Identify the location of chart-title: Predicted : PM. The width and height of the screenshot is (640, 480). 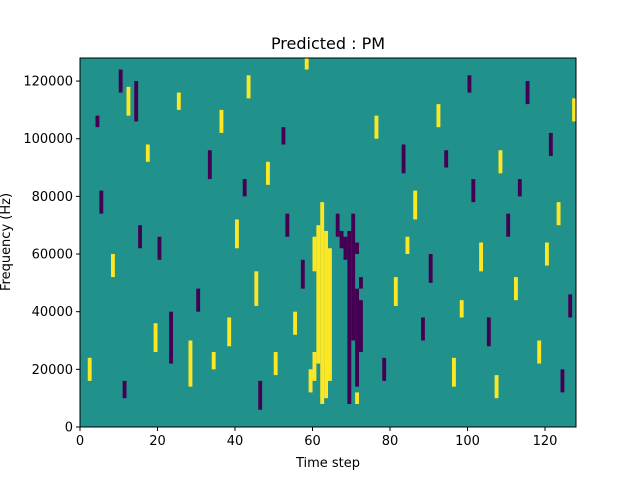
(328, 43).